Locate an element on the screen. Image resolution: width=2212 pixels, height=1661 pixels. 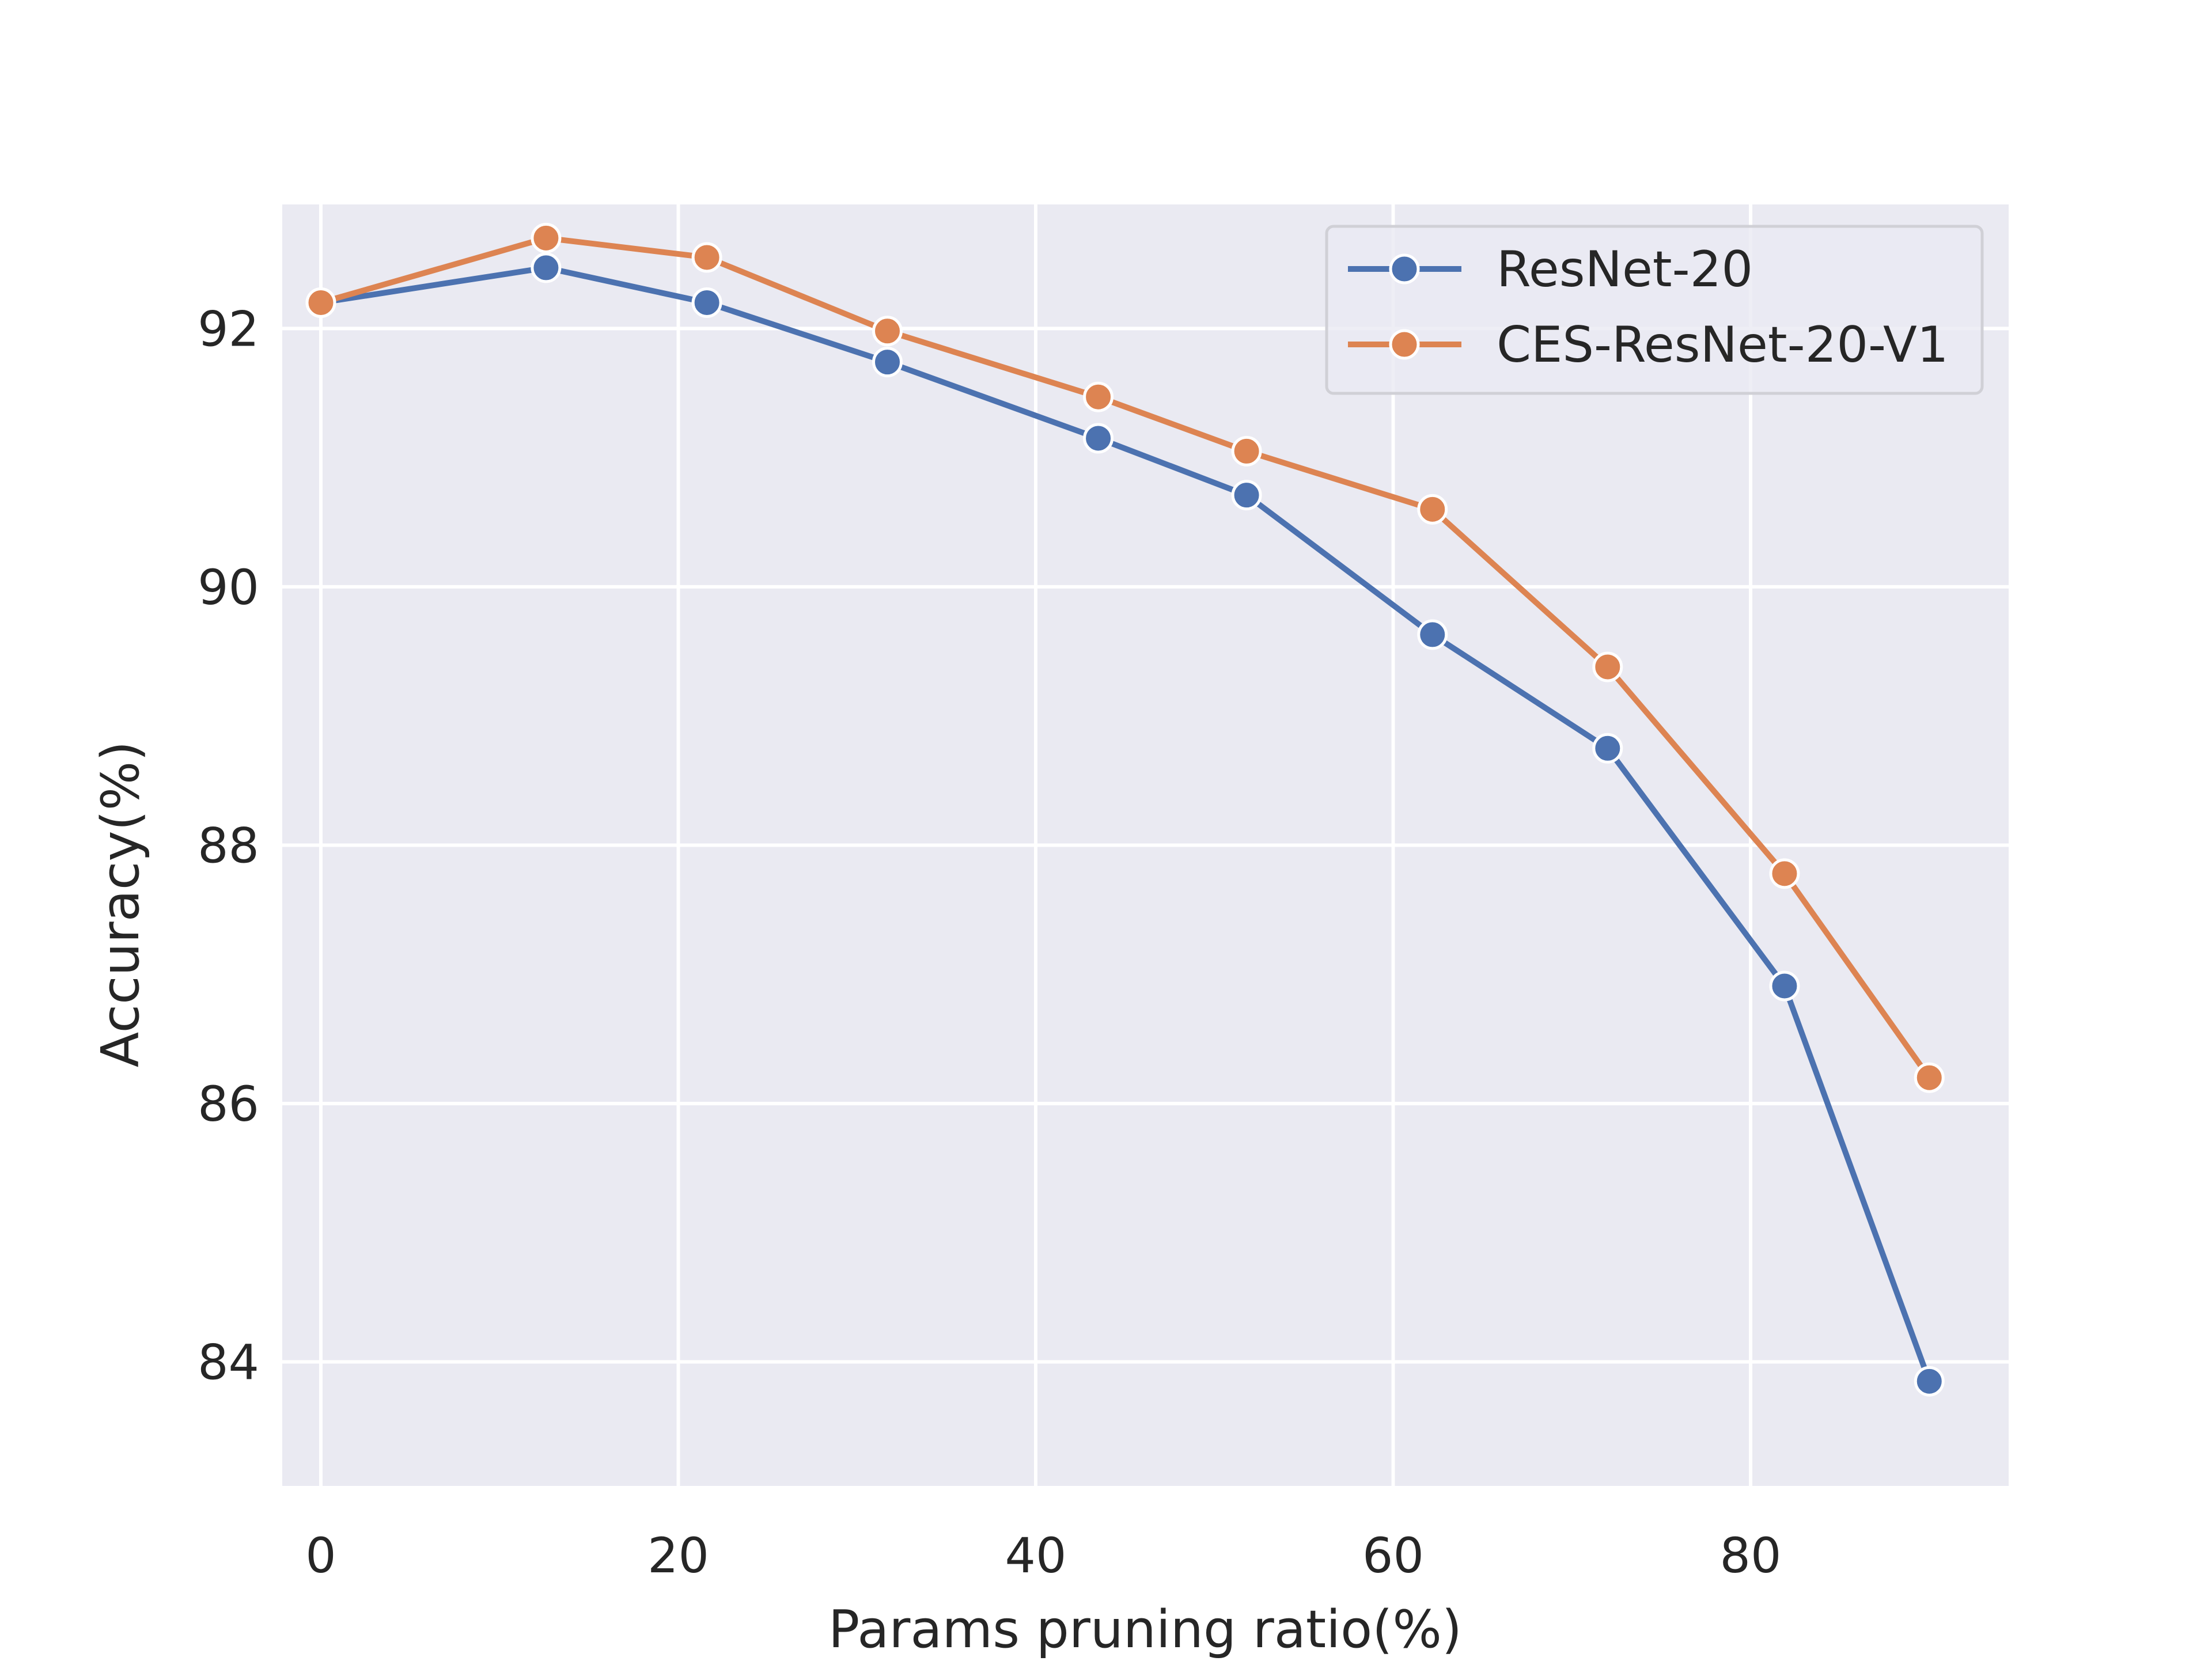
x-axis-label: Params pruning ratio(%) is located at coordinates (1145, 1629).